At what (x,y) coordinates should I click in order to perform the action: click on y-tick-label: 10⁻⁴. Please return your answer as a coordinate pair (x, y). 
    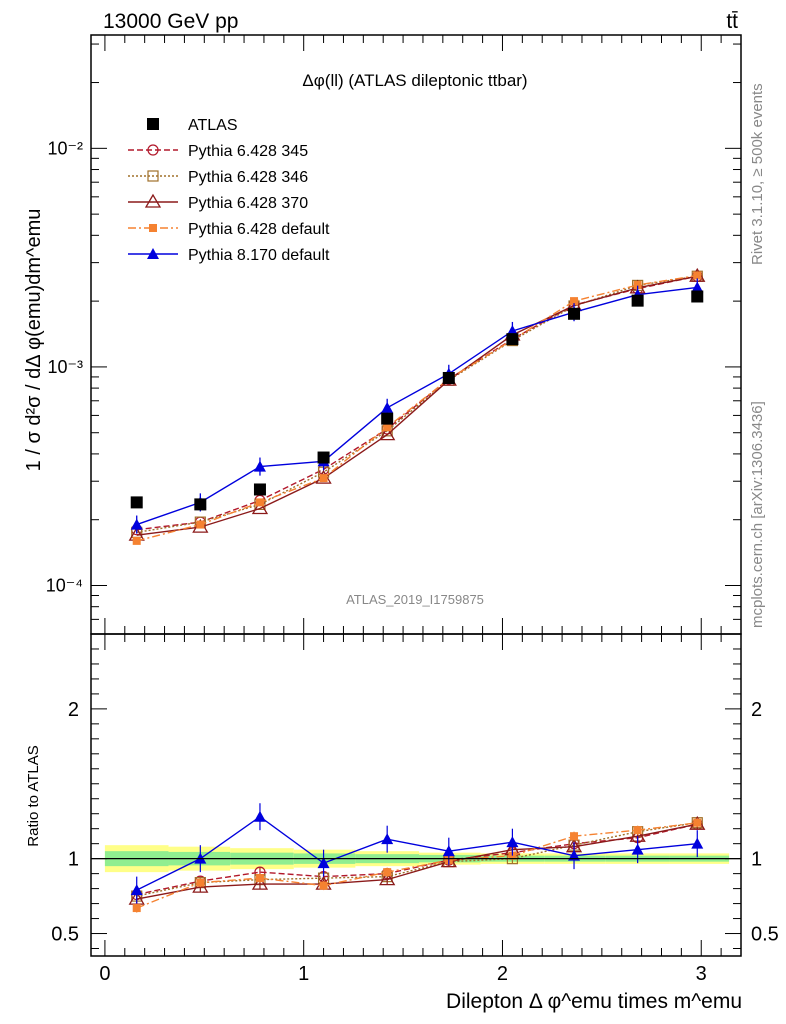
    Looking at the image, I should click on (64, 586).